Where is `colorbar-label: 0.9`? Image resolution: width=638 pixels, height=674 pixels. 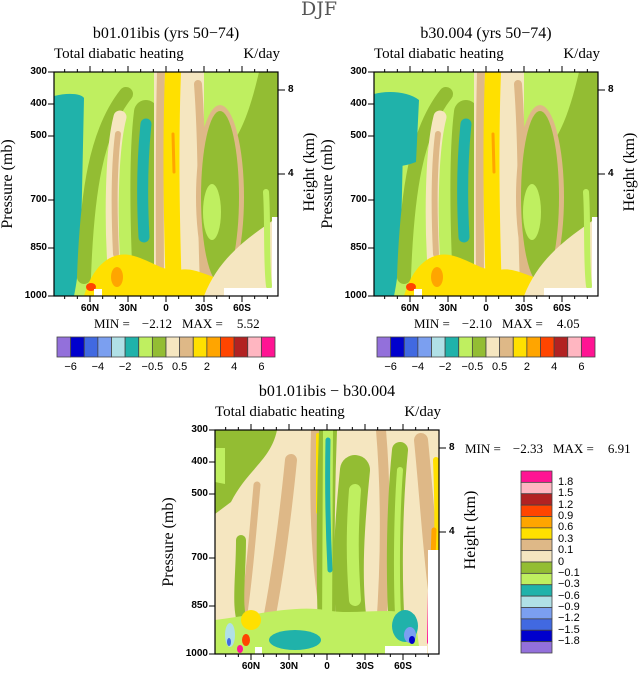 colorbar-label: 0.9 is located at coordinates (566, 516).